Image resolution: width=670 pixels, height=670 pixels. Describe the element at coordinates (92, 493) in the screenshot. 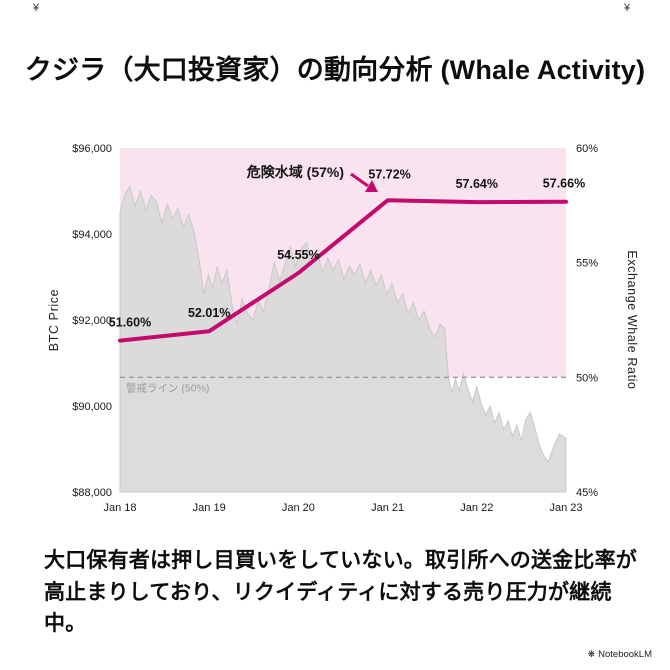

I see `left-axis-tick: $88,000` at that location.